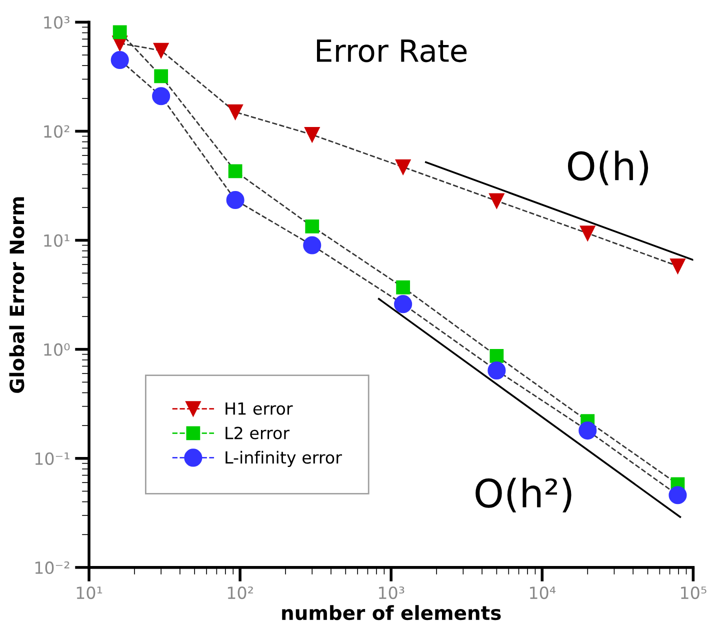 This screenshot has height=634, width=715. What do you see at coordinates (391, 50) in the screenshot?
I see `chart-title: Error Rate` at bounding box center [391, 50].